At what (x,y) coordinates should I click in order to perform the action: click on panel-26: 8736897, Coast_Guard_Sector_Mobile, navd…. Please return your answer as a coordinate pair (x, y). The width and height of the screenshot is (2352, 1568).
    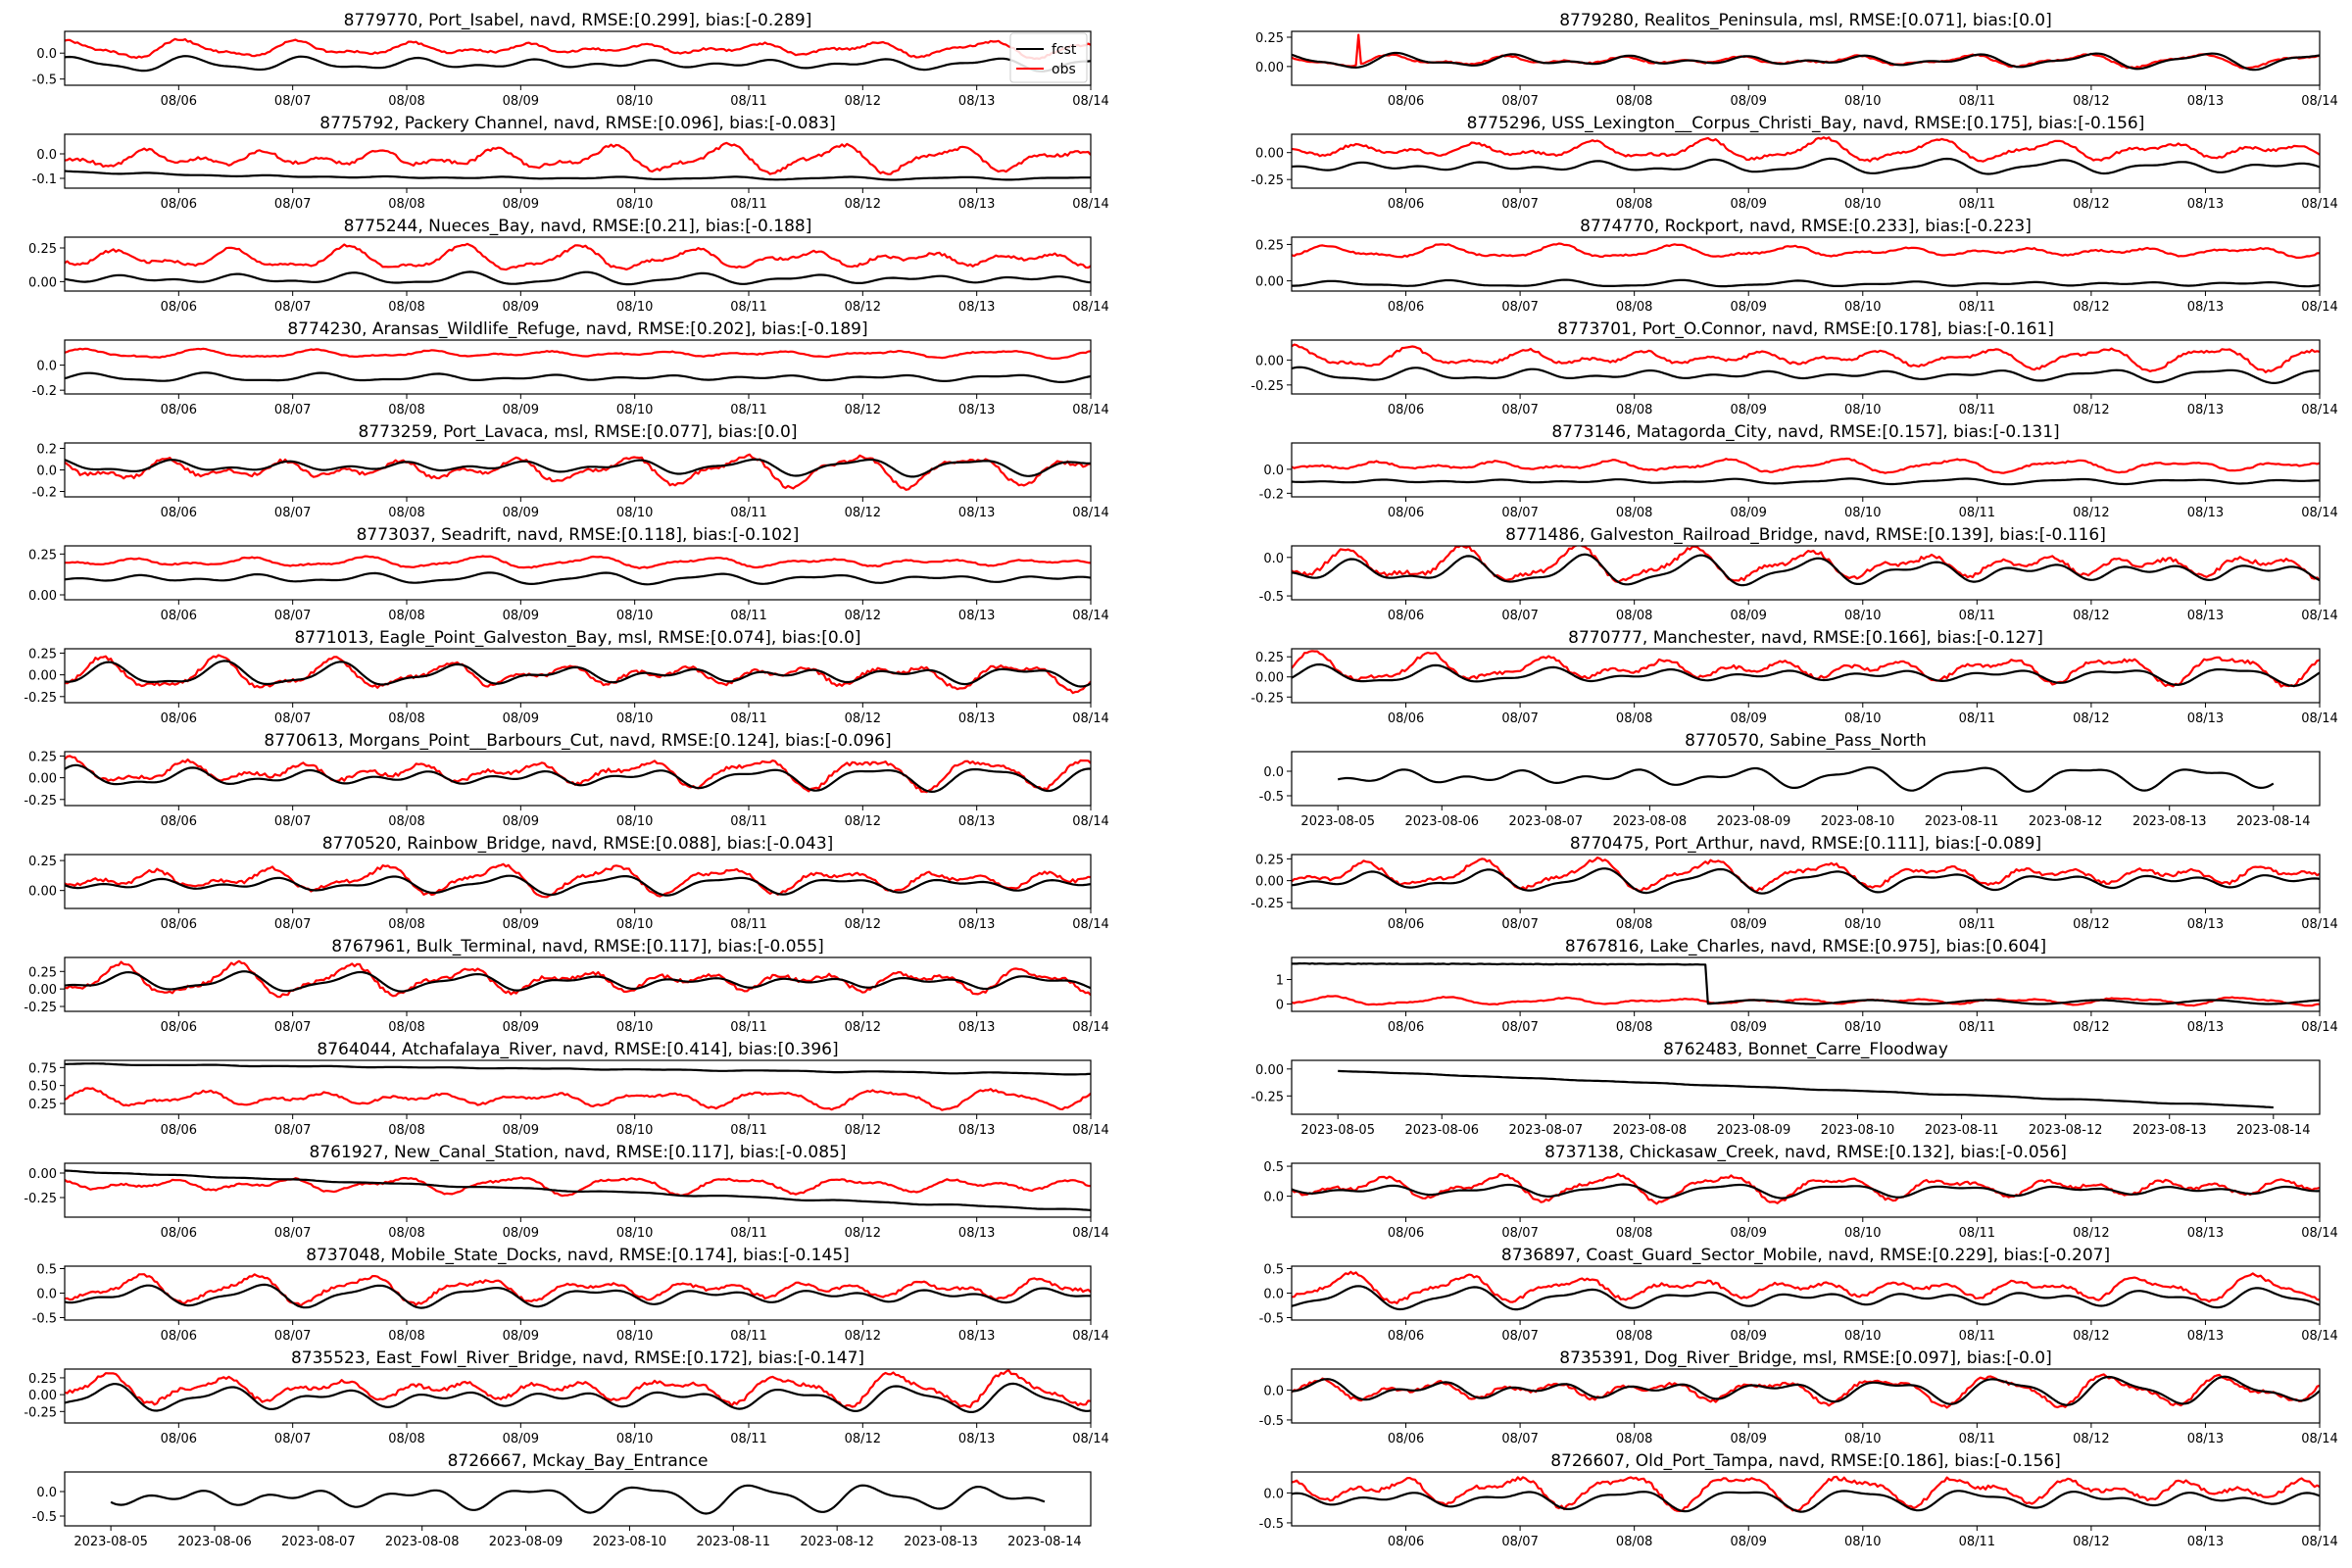
    Looking at the image, I should click on (1798, 1295).